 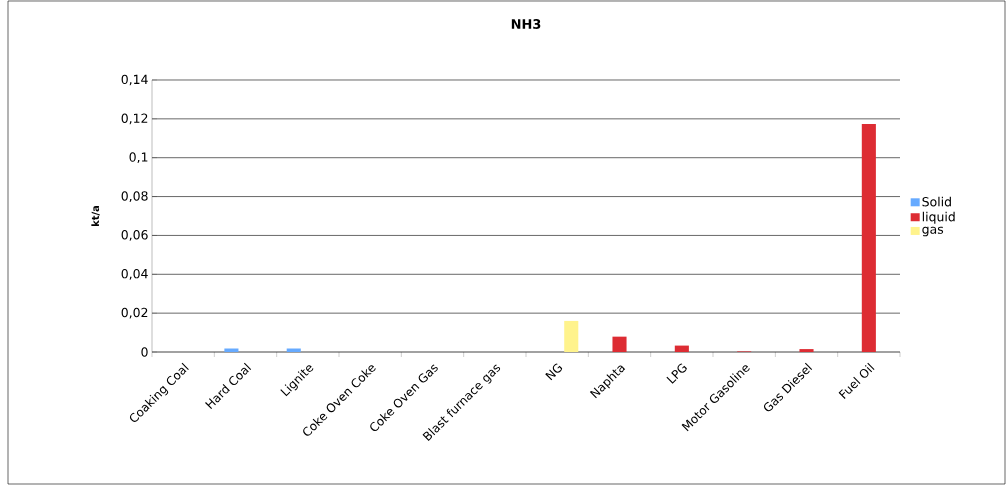 I want to click on y-tick-label: 0,1, so click(x=138, y=158).